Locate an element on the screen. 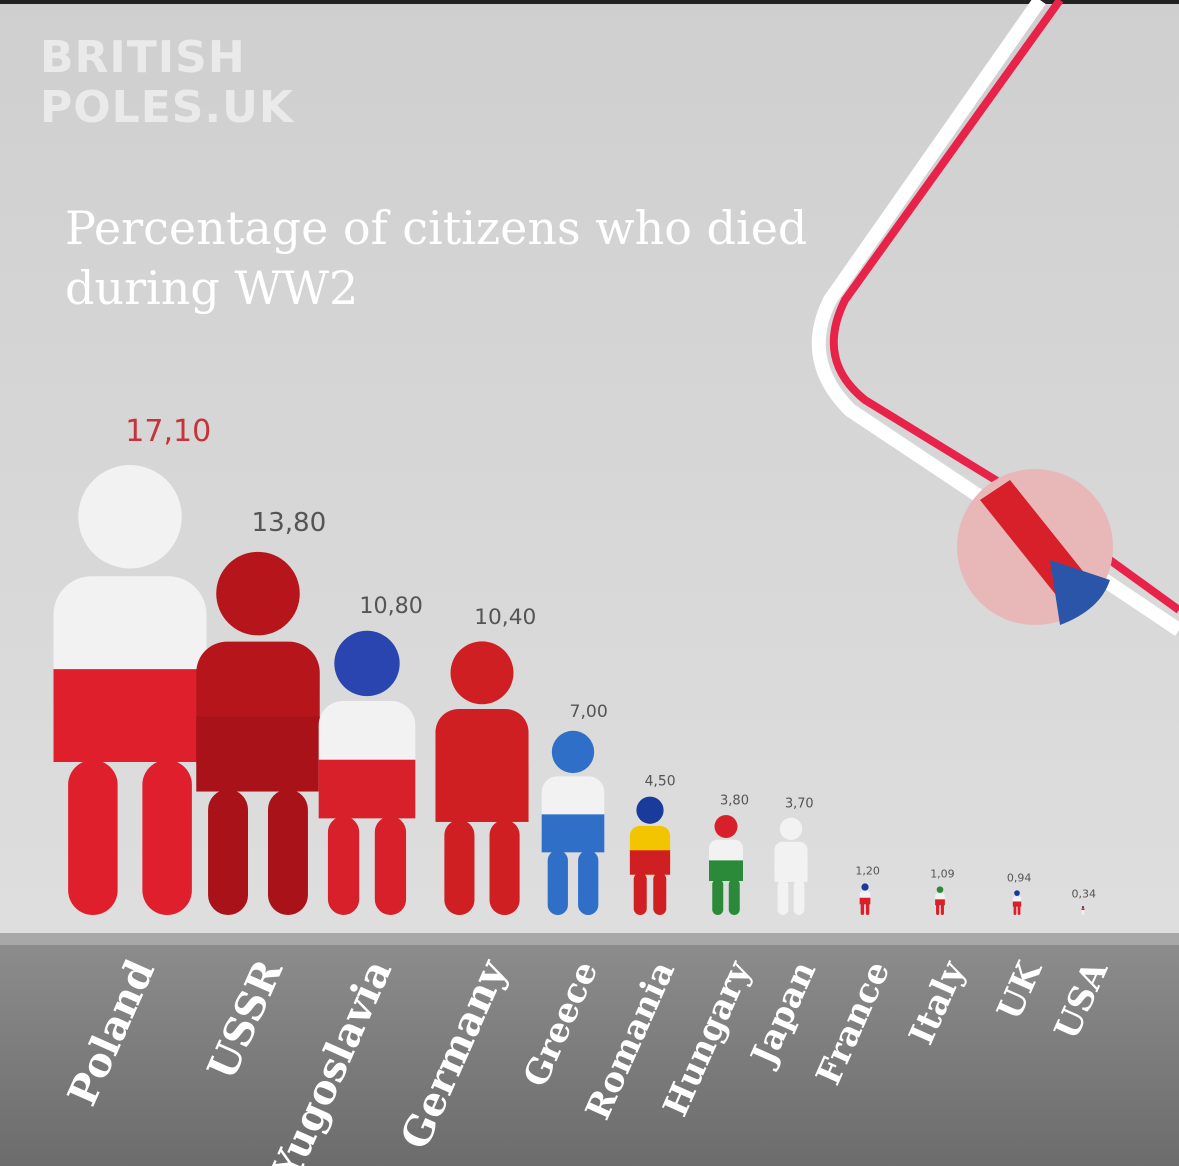 This screenshot has width=1179, height=1166. value-label: 10,80 is located at coordinates (391, 606).